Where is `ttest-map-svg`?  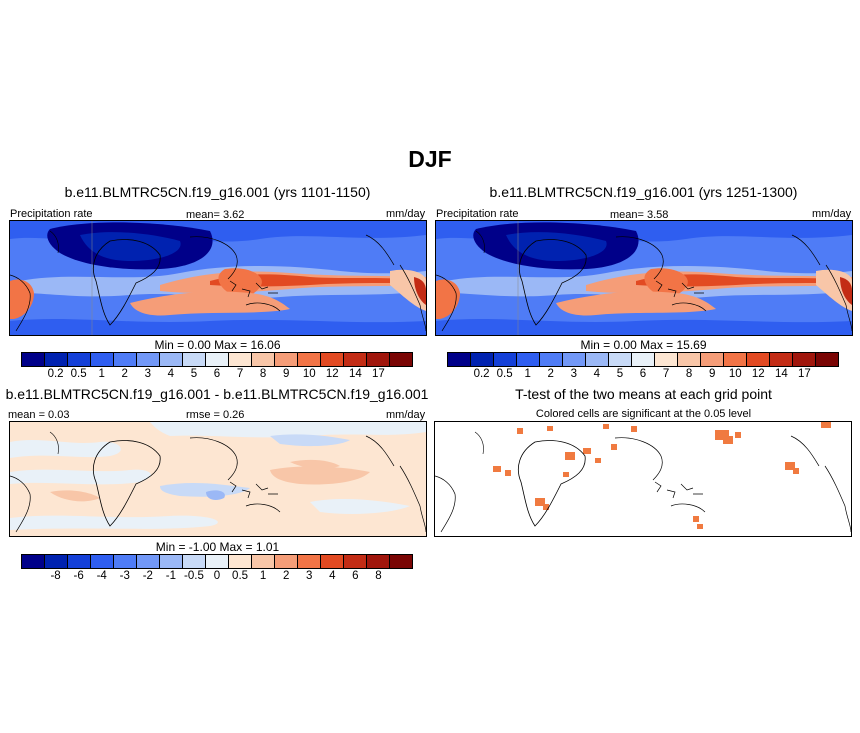 ttest-map-svg is located at coordinates (643, 477).